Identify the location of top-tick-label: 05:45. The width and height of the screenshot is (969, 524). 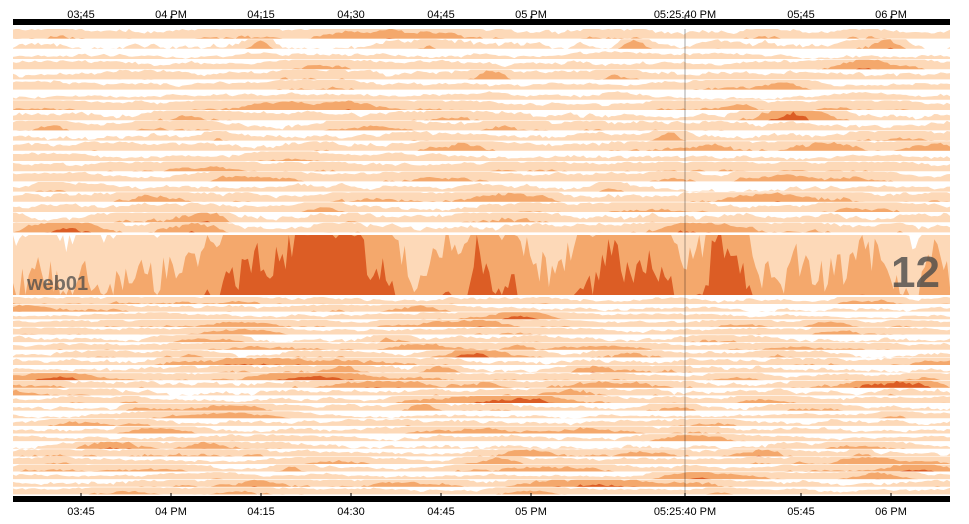
(801, 15).